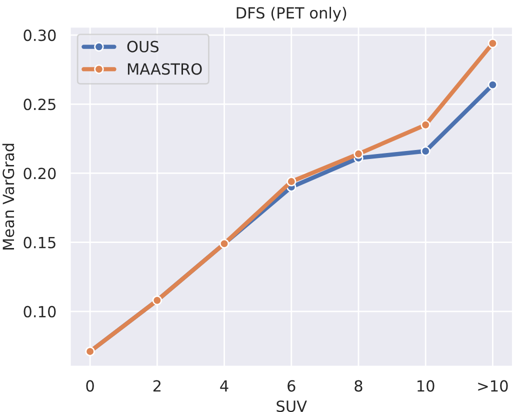 Image resolution: width=518 pixels, height=412 pixels. Describe the element at coordinates (358, 386) in the screenshot. I see `x-tick-label: 8` at that location.